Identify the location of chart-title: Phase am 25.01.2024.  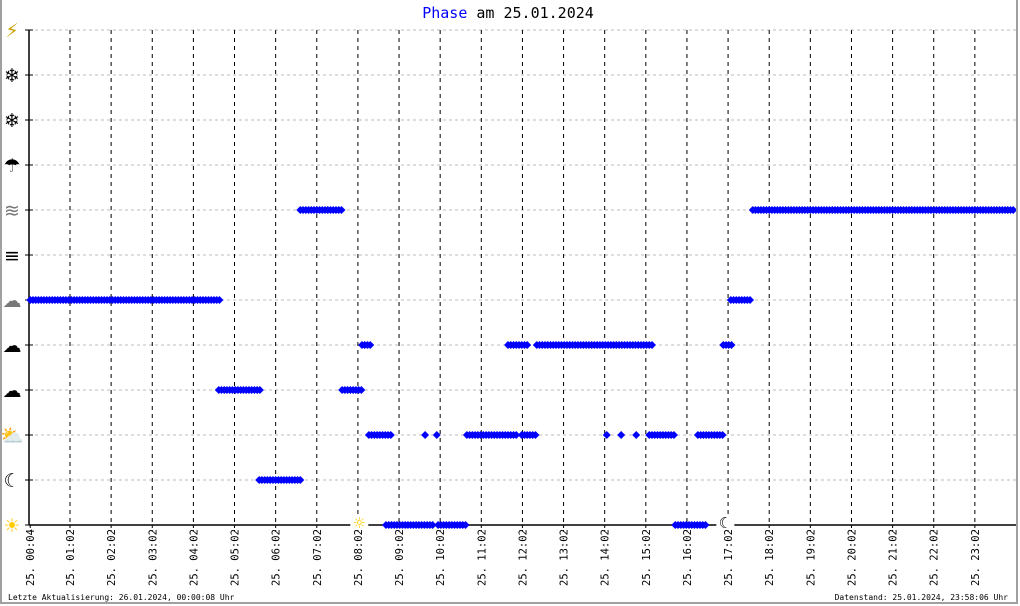
(508, 13).